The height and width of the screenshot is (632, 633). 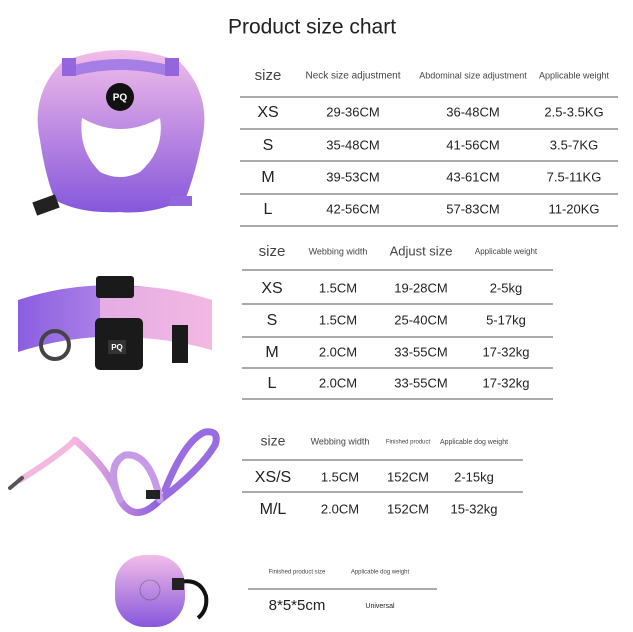 What do you see at coordinates (573, 111) in the screenshot?
I see `table-cell: 2.5-3.5KG` at bounding box center [573, 111].